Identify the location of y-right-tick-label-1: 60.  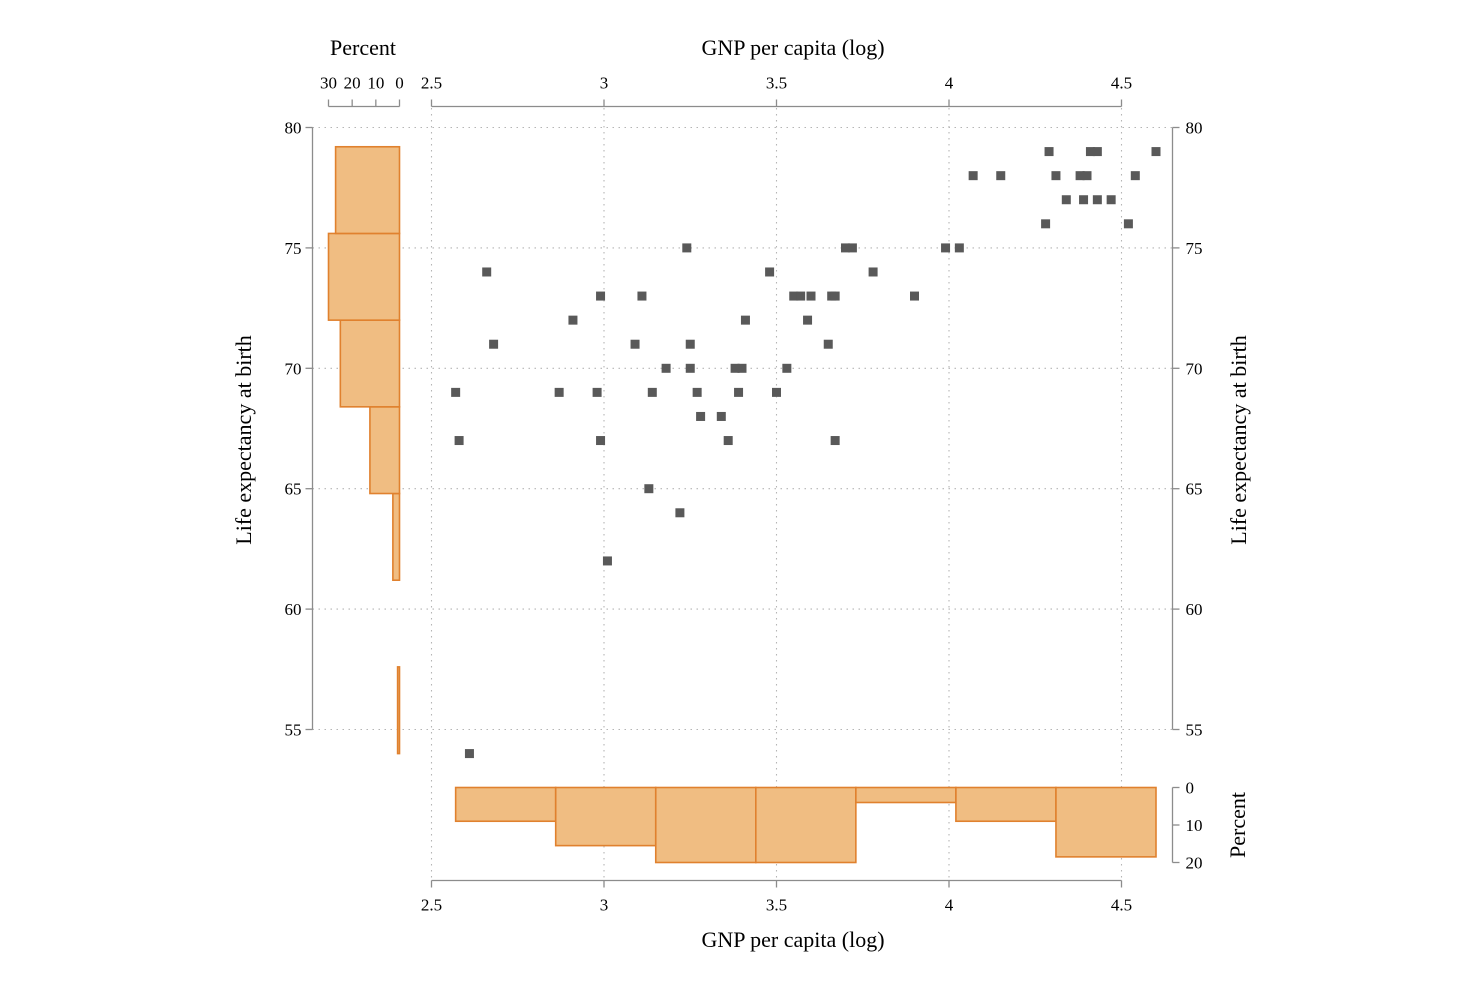
(1194, 609).